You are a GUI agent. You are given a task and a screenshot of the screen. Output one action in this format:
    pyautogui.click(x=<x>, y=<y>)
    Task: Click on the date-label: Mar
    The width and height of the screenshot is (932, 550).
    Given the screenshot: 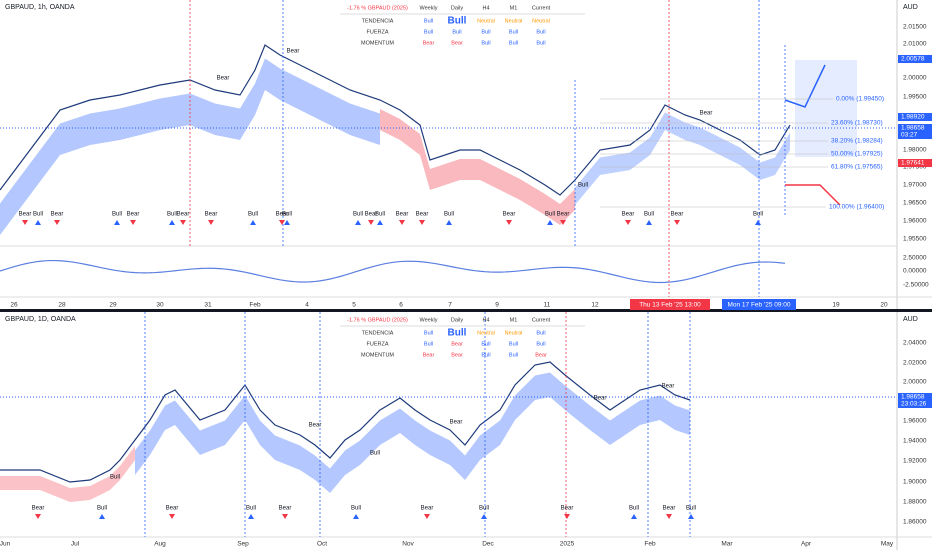 What is the action you would take?
    pyautogui.click(x=727, y=544)
    